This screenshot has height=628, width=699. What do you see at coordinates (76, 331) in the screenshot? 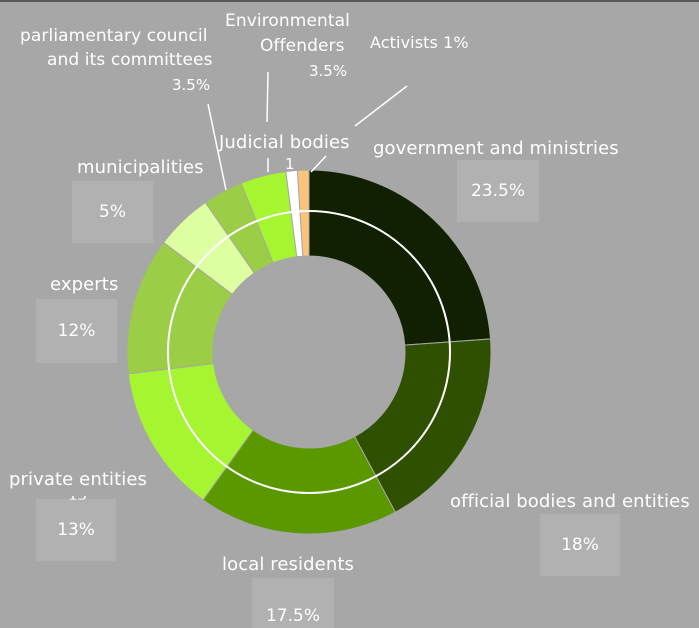
I see `label-experts-pct: 12%` at bounding box center [76, 331].